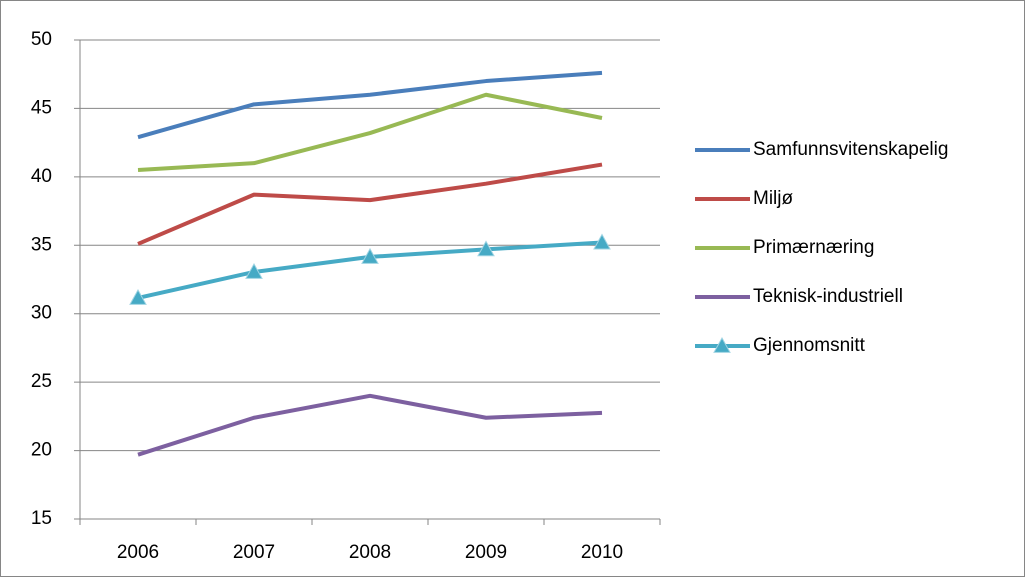 The image size is (1026, 583). What do you see at coordinates (370, 552) in the screenshot?
I see `x-tick-label: 2008` at bounding box center [370, 552].